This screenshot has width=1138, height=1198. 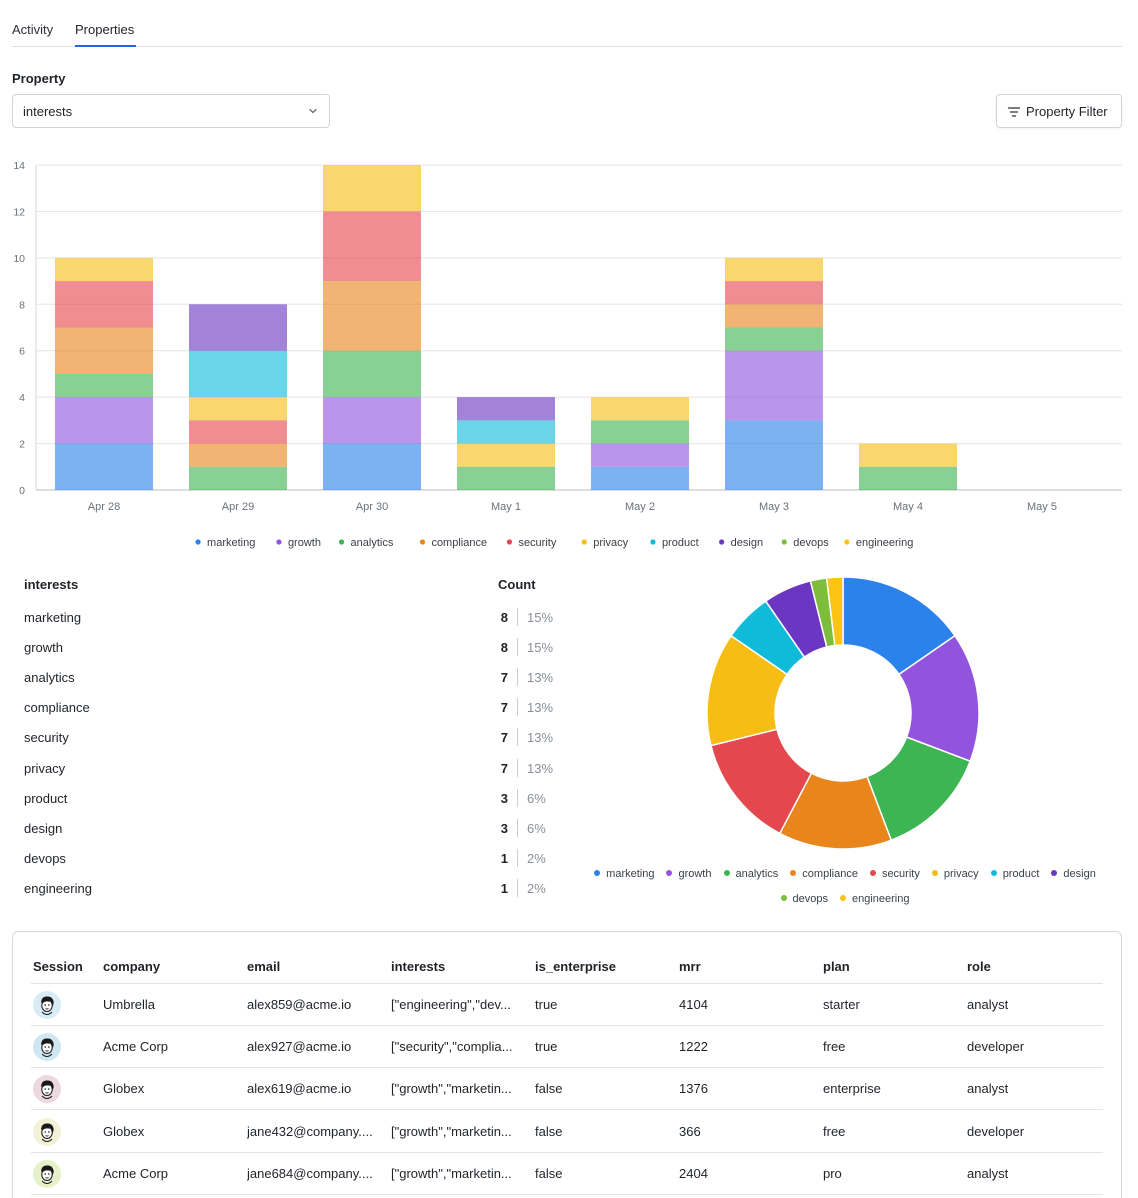 I want to click on donut-legend-item: security, so click(x=894, y=874).